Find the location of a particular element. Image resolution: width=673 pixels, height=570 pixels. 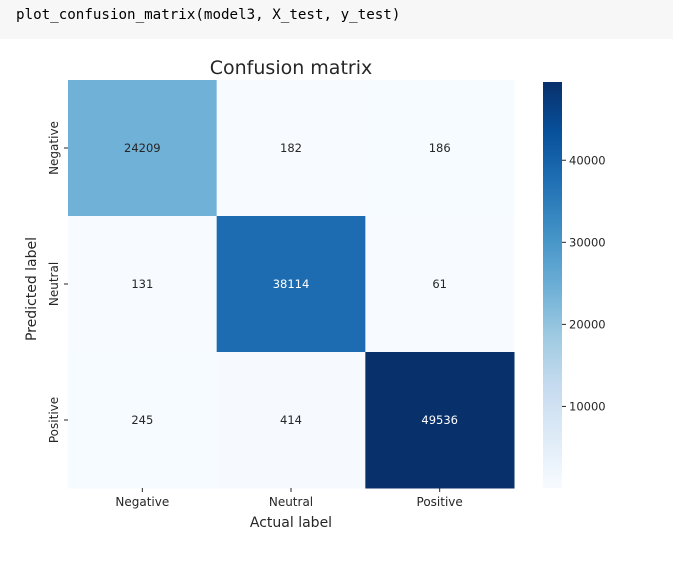

cell-value-label: 38114 is located at coordinates (291, 284).